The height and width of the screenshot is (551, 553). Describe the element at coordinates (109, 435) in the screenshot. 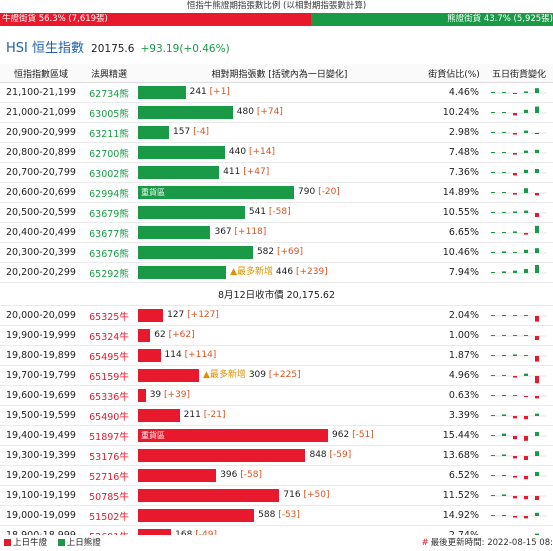

I see `warrant-code-link: 51897牛` at that location.